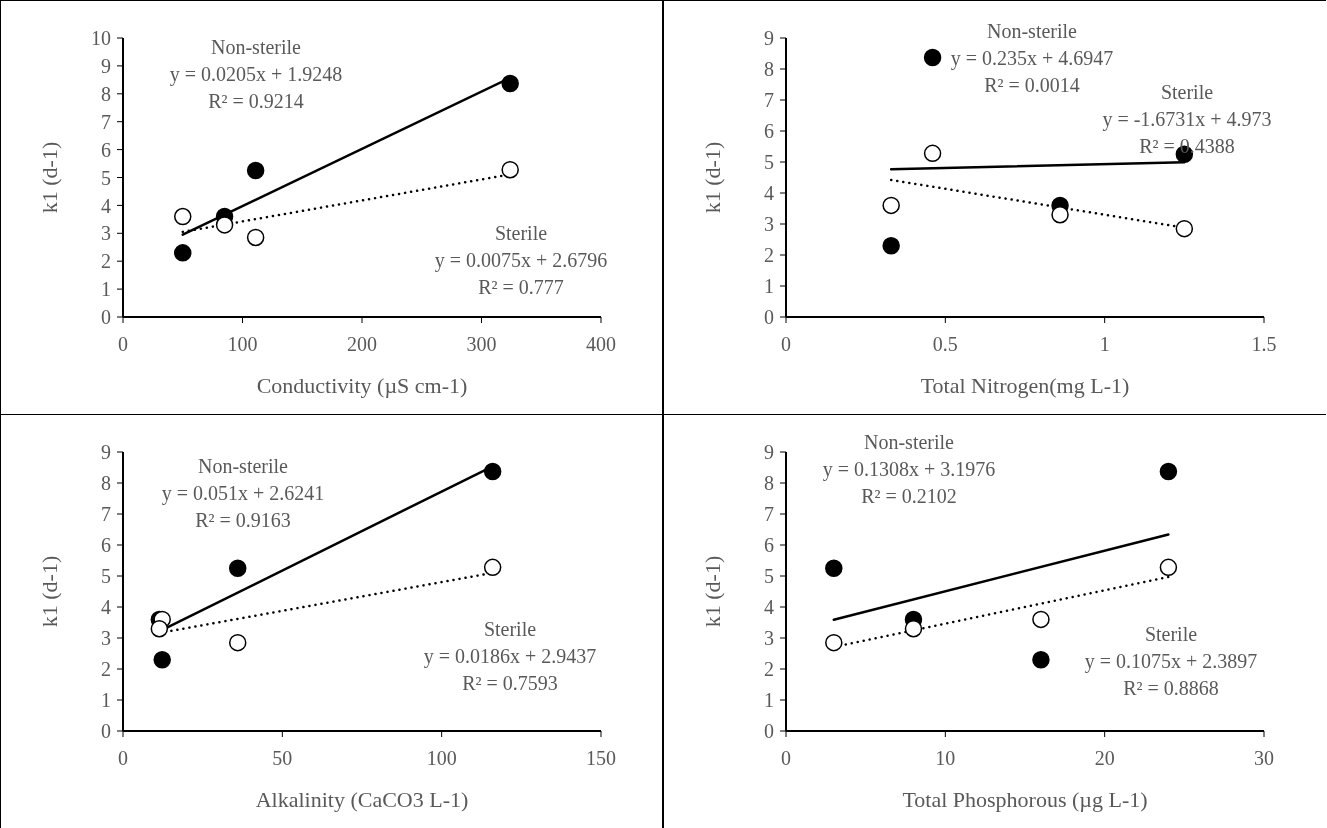 Image resolution: width=1327 pixels, height=828 pixels. Describe the element at coordinates (510, 656) in the screenshot. I see `annotation: y = 0.0186x + 2.9437` at that location.